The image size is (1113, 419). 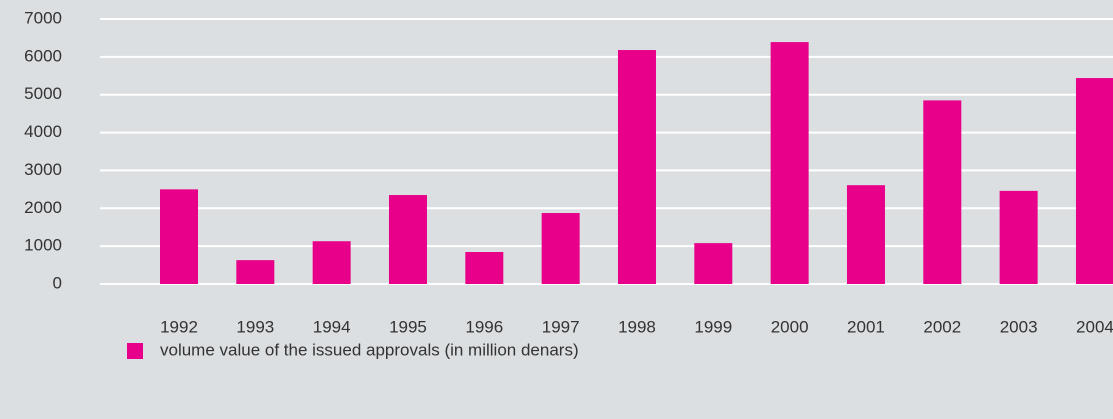 What do you see at coordinates (1019, 326) in the screenshot?
I see `x-tick-label: 2003` at bounding box center [1019, 326].